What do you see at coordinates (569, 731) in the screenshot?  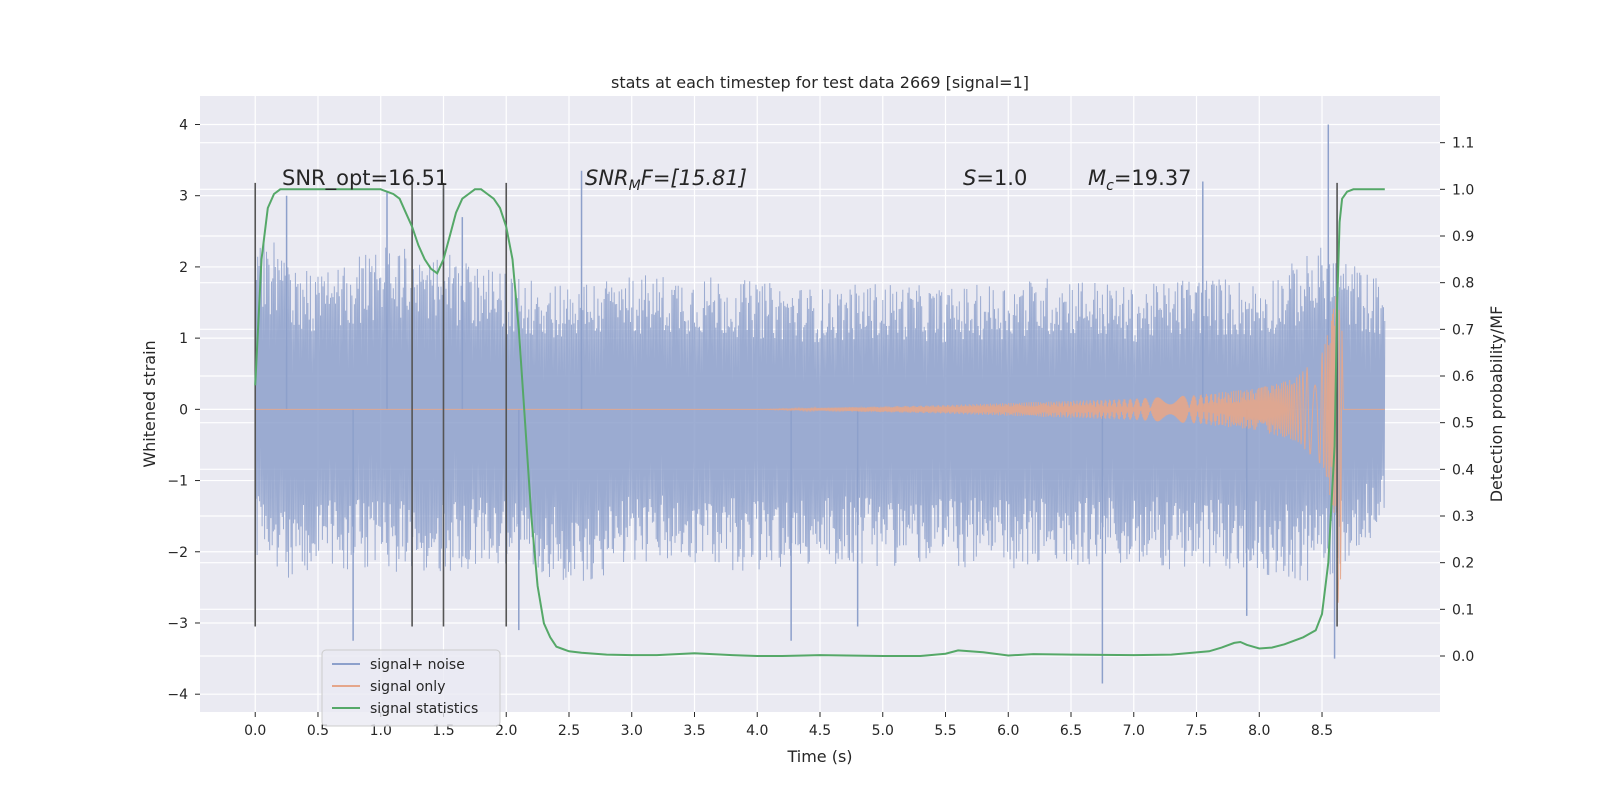 I see `x-tick-label: 2.5` at bounding box center [569, 731].